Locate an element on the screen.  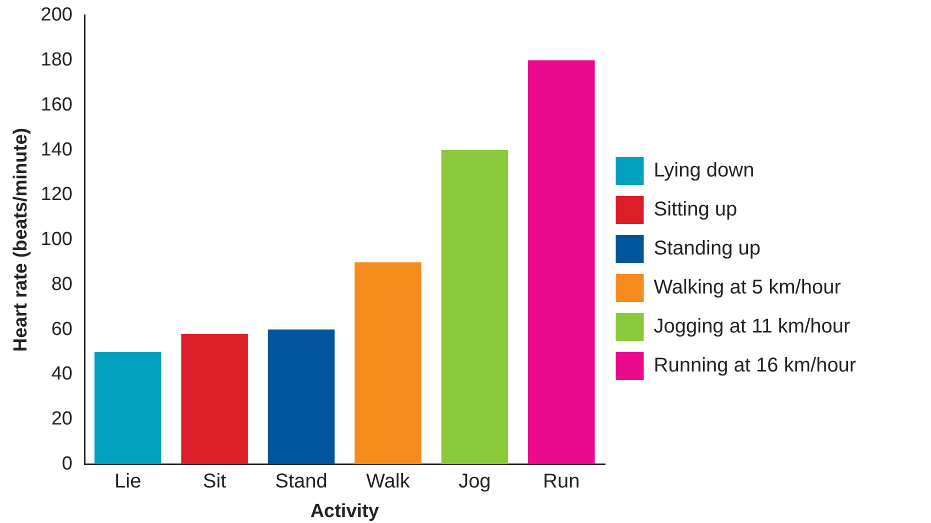
y-tick-label: 20 is located at coordinates (61, 419).